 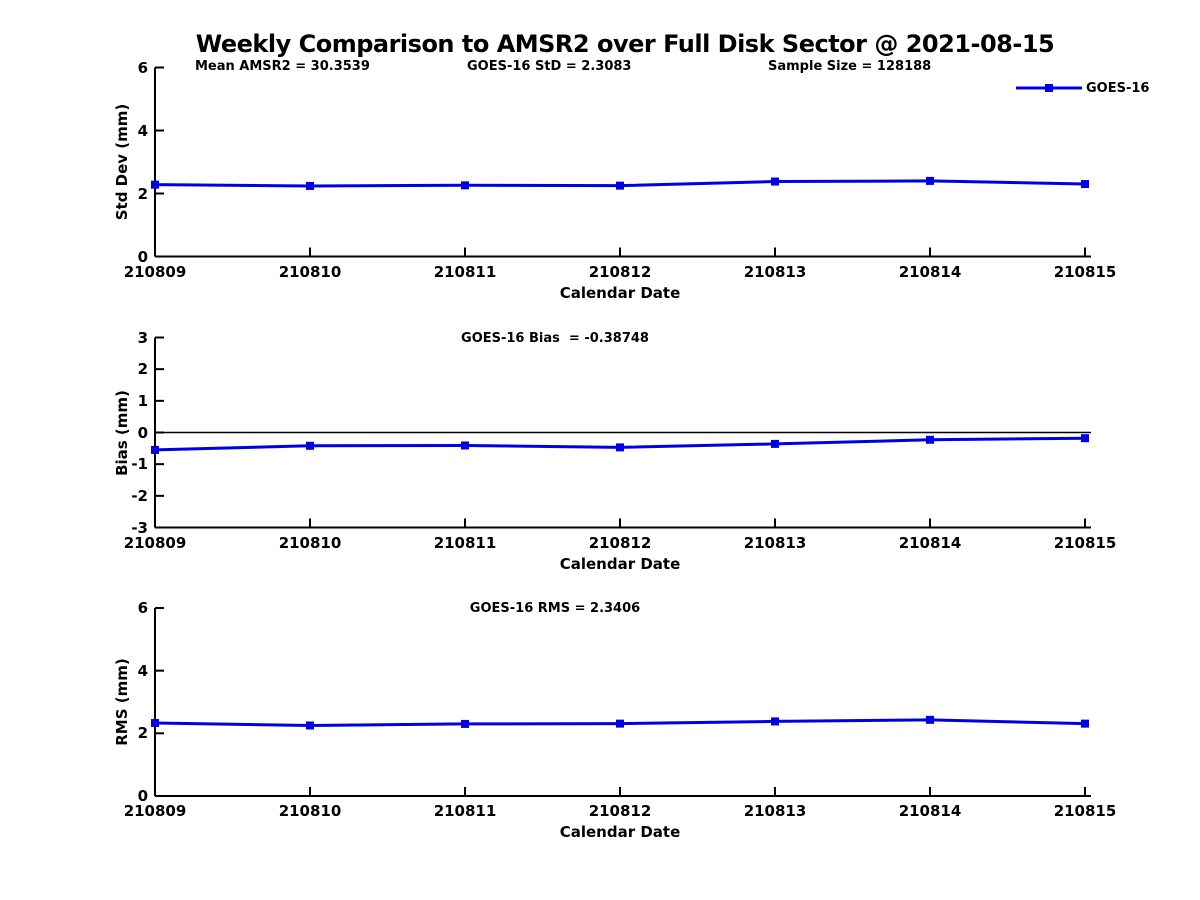 What do you see at coordinates (139, 495) in the screenshot?
I see `y-tick-label: -2` at bounding box center [139, 495].